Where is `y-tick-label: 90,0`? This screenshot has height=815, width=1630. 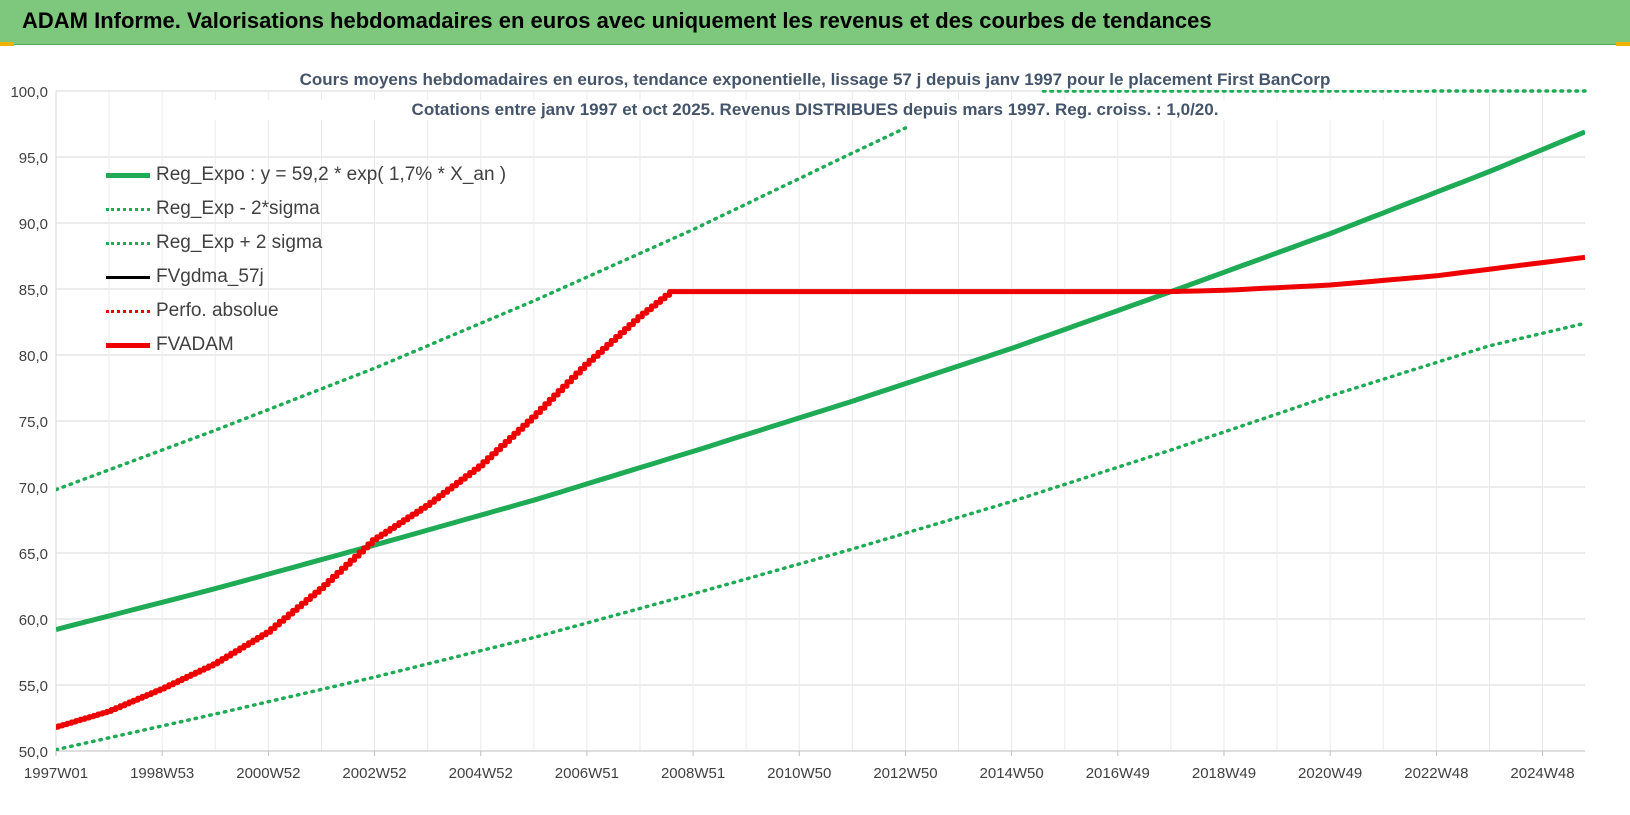 y-tick-label: 90,0 is located at coordinates (33, 224).